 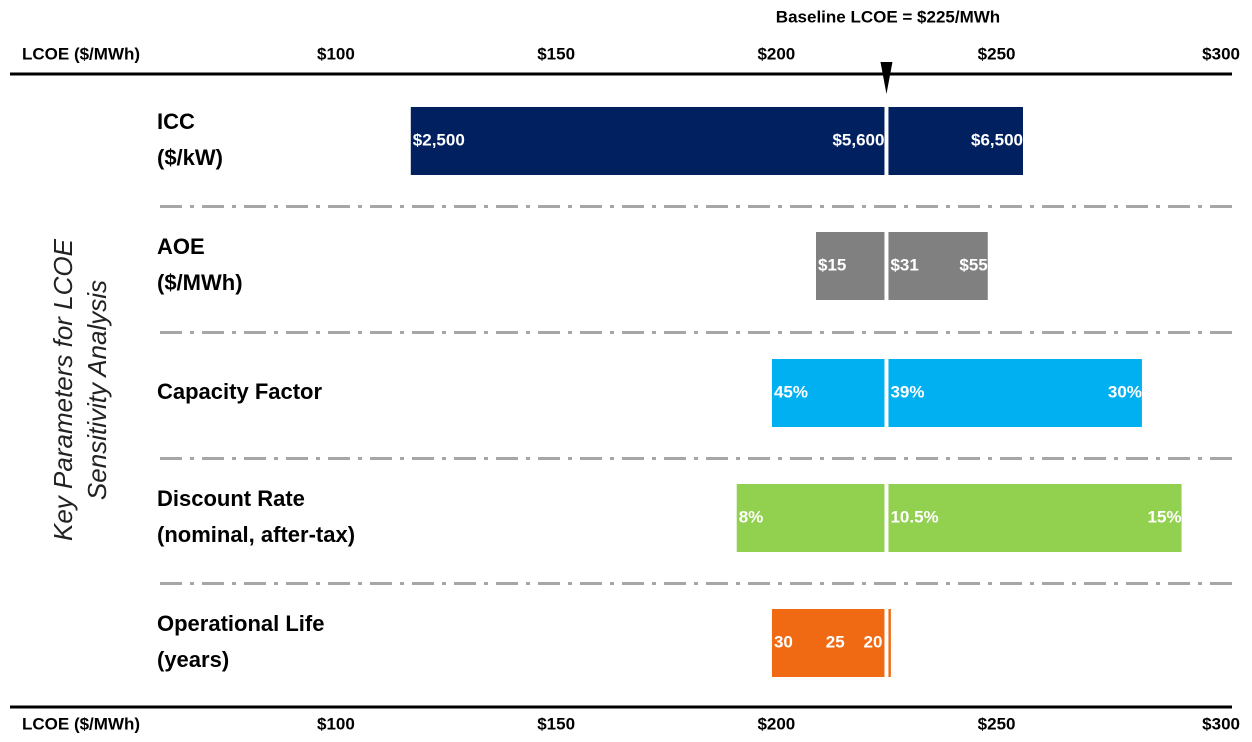 What do you see at coordinates (240, 623) in the screenshot?
I see `row-label: Operational Life` at bounding box center [240, 623].